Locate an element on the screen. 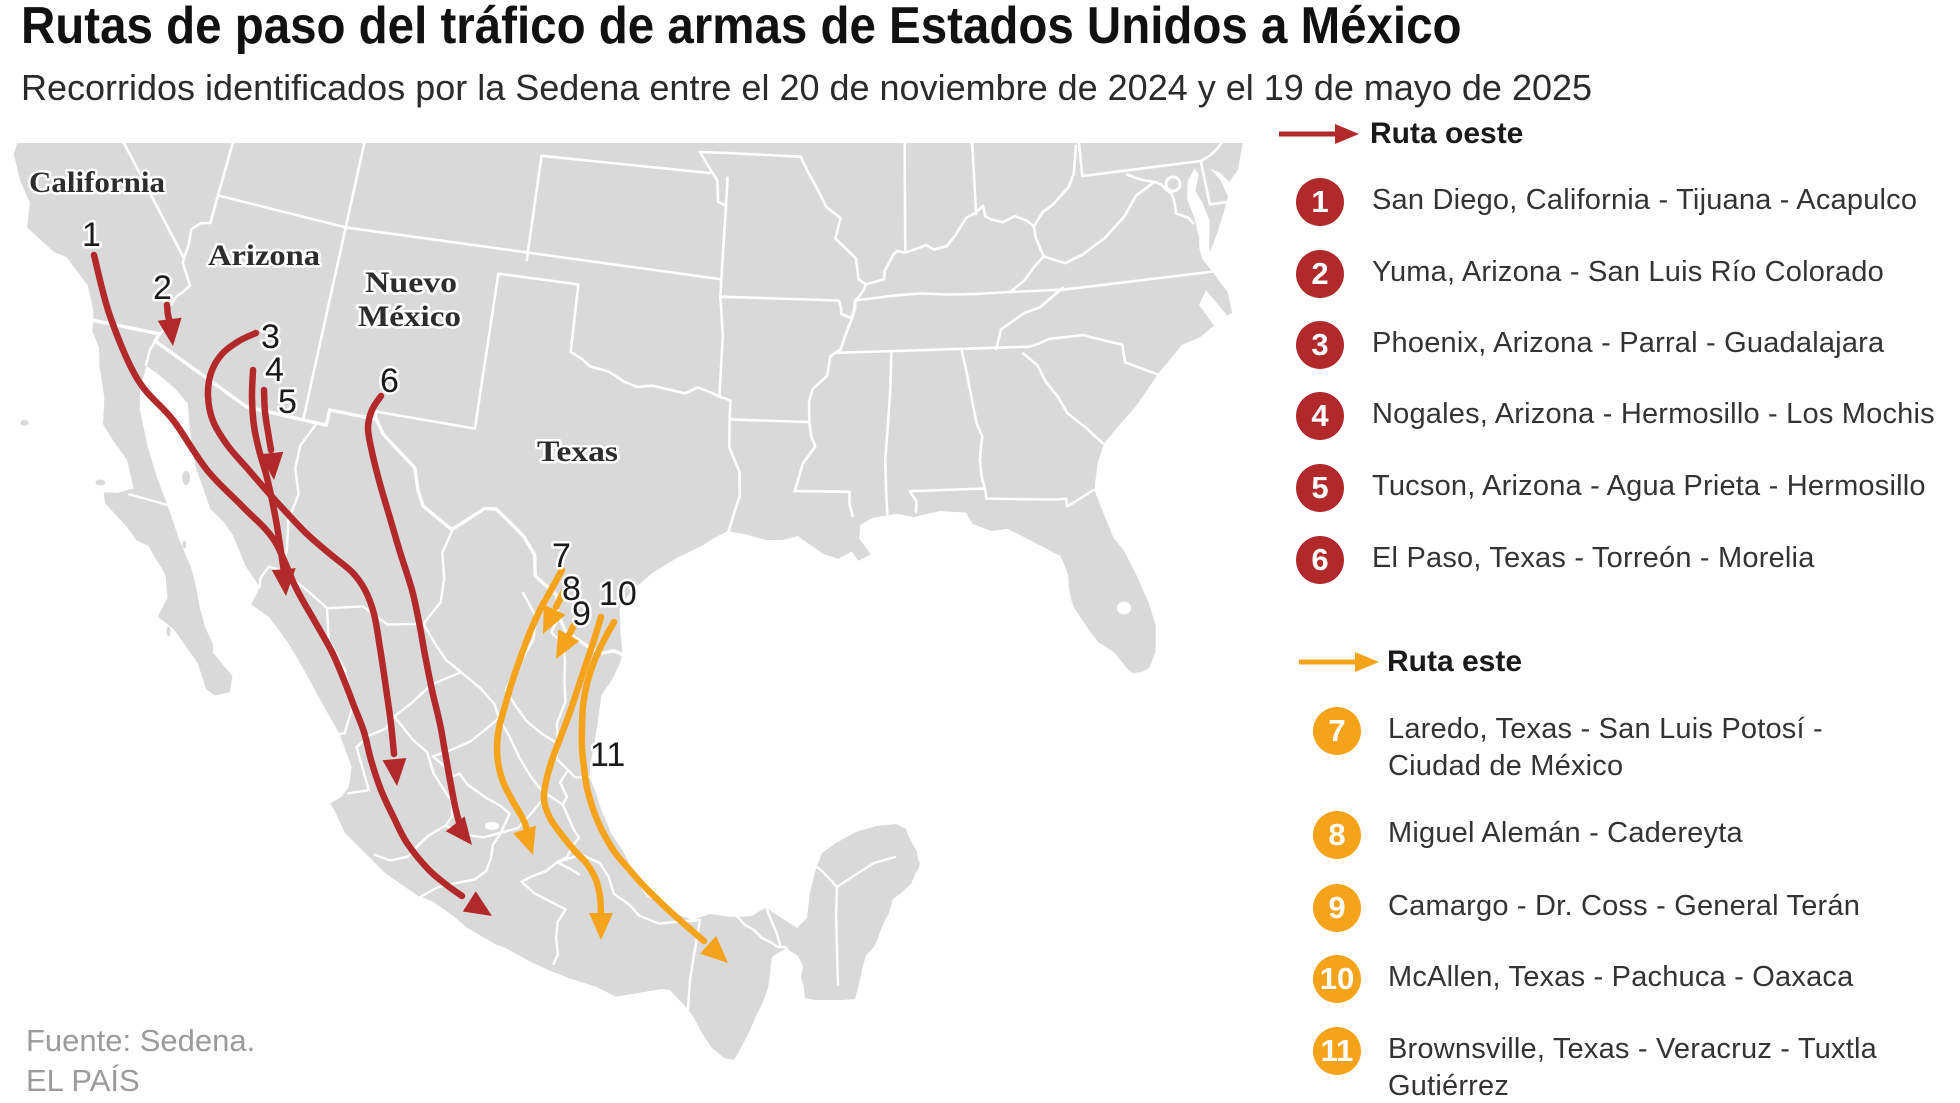 This screenshot has height=1103, width=1960. svg-text: México is located at coordinates (409, 316).